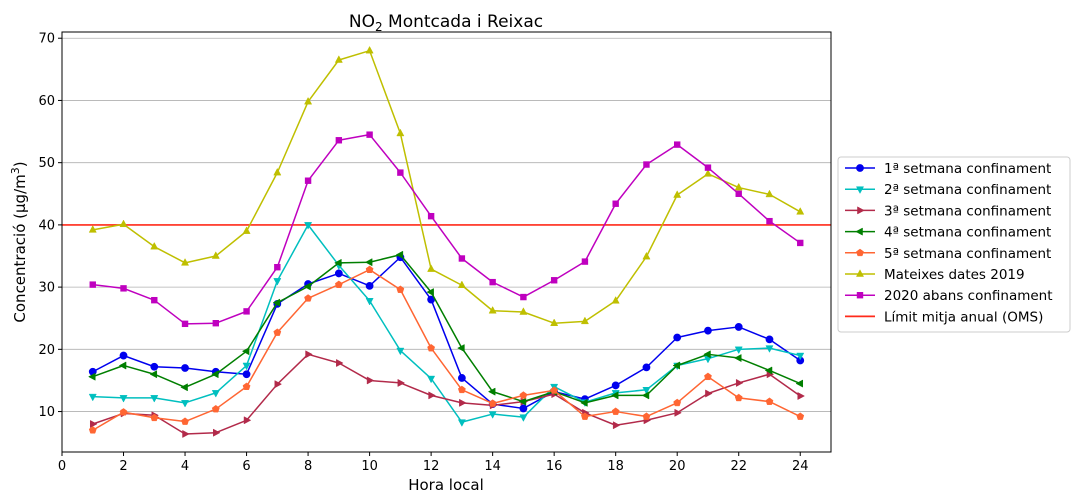 This screenshot has width=1080, height=504. What do you see at coordinates (46, 350) in the screenshot?
I see `y-tick-label: 20` at bounding box center [46, 350].